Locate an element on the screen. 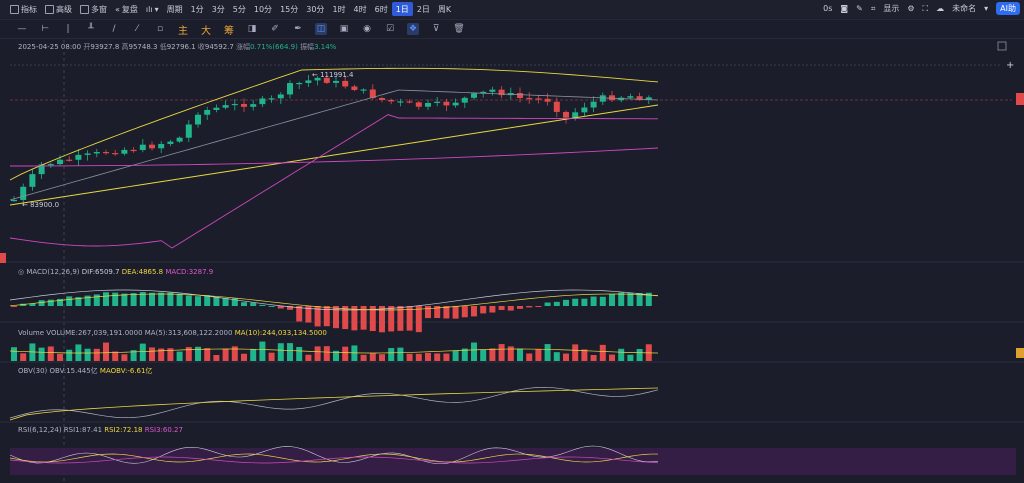 This screenshot has width=1024, height=483. ruler-icon: ╨ is located at coordinates (91, 29).